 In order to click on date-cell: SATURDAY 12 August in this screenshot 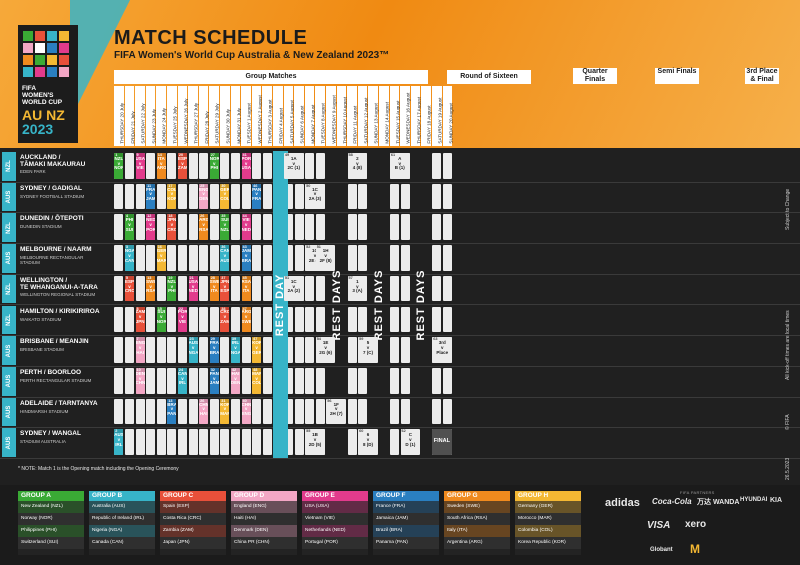, I will do `click(363, 116)`.